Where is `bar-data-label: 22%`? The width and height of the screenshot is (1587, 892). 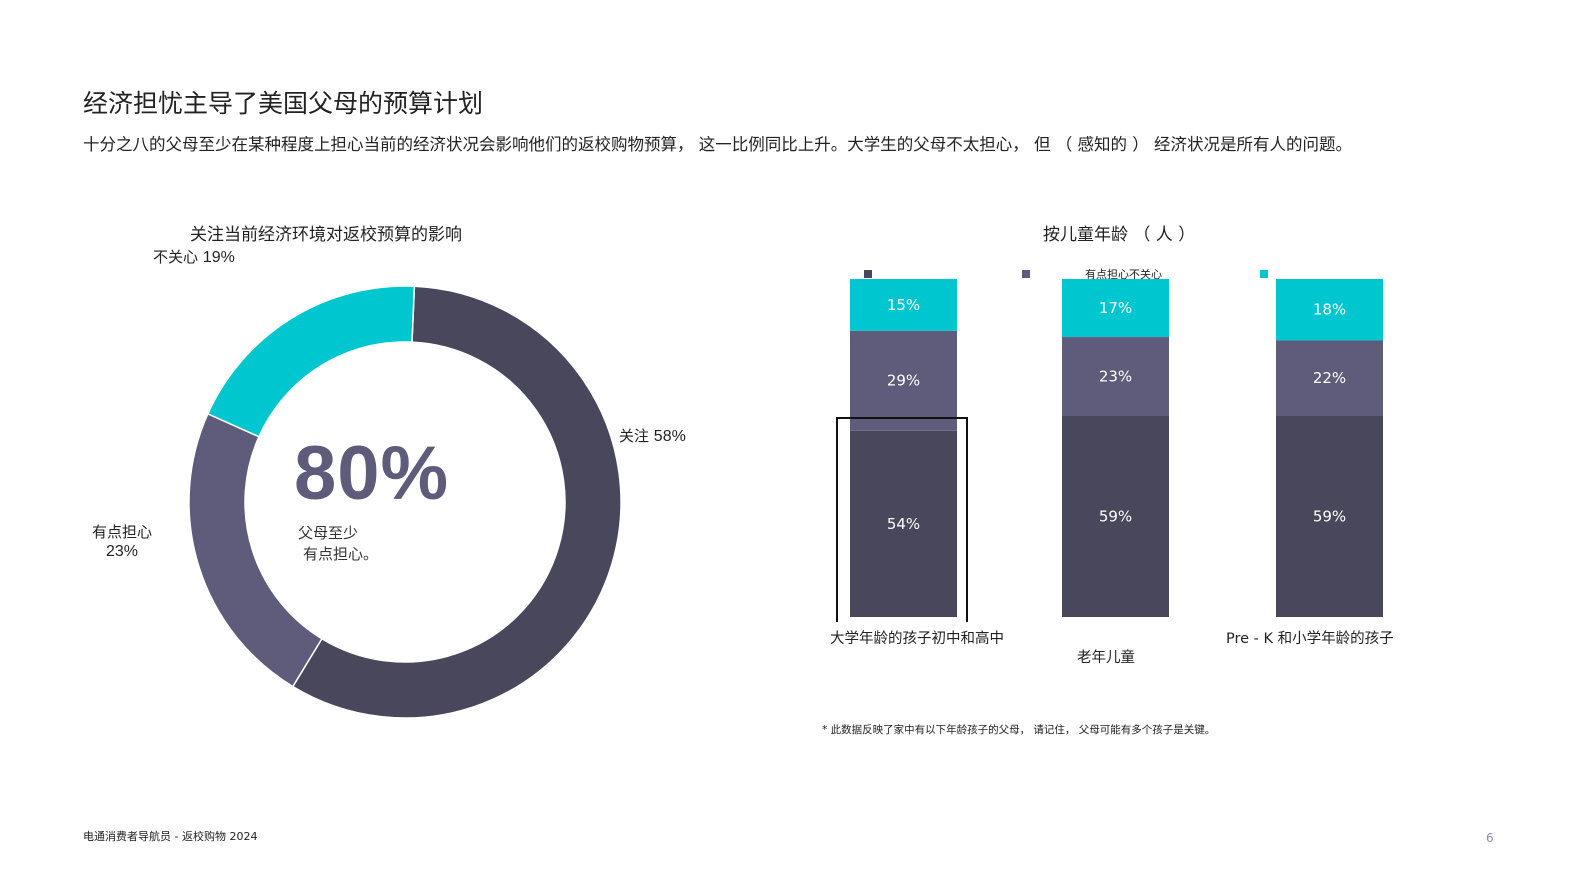
bar-data-label: 22% is located at coordinates (1329, 378).